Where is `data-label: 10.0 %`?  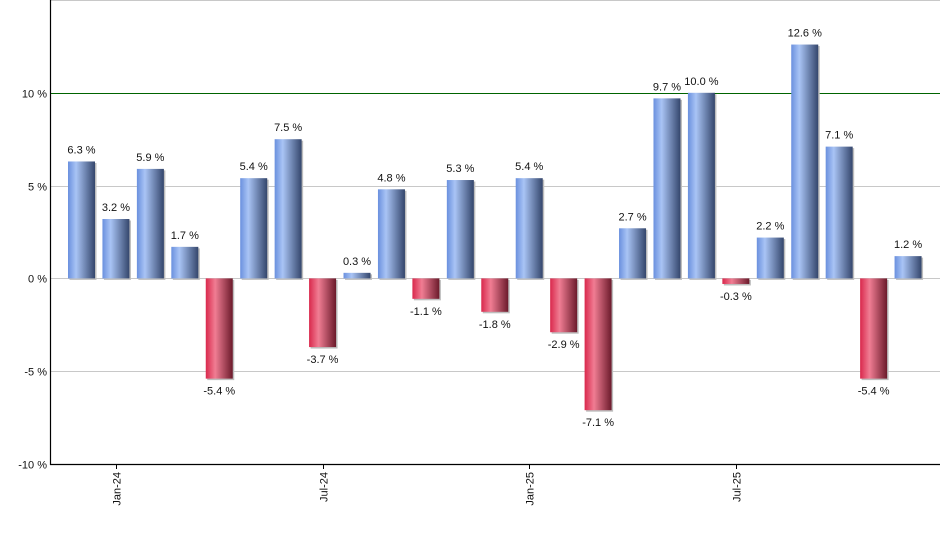 data-label: 10.0 % is located at coordinates (701, 82).